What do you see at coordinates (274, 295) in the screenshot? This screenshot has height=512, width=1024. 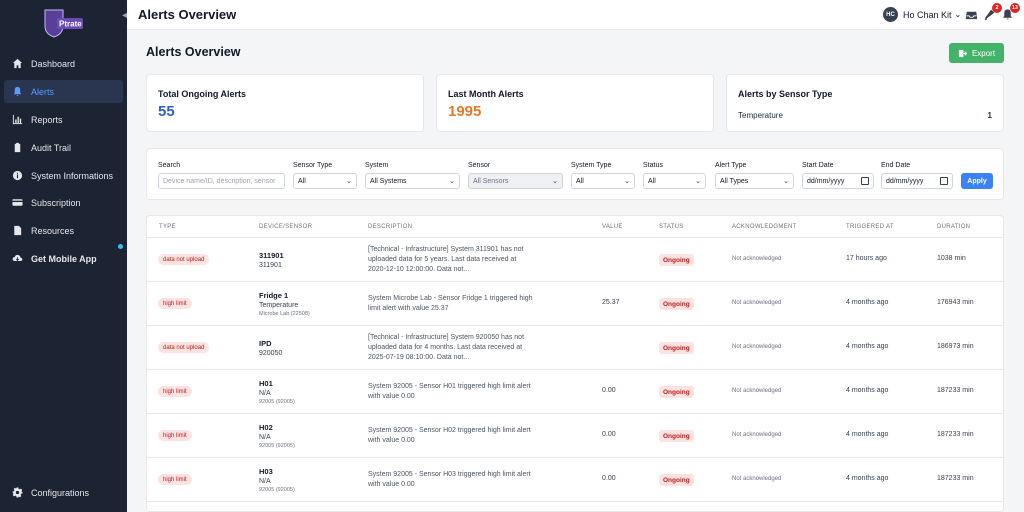 I see `device-name: Fridge 1` at bounding box center [274, 295].